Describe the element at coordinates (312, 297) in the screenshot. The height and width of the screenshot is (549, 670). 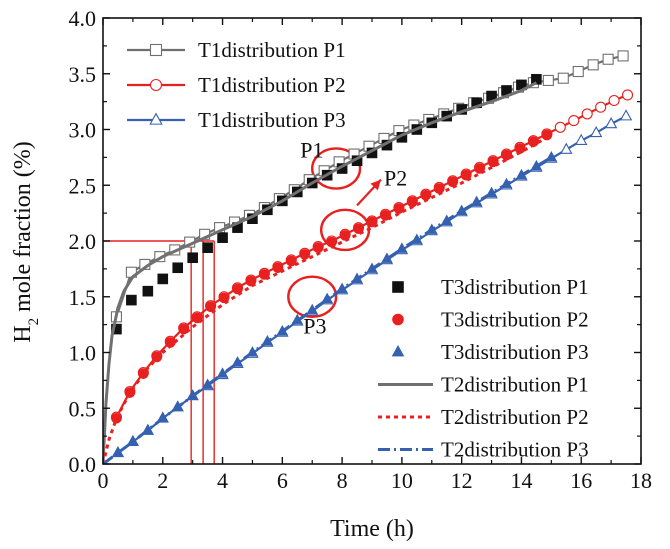
I see `highlight-ellipse-p3` at that location.